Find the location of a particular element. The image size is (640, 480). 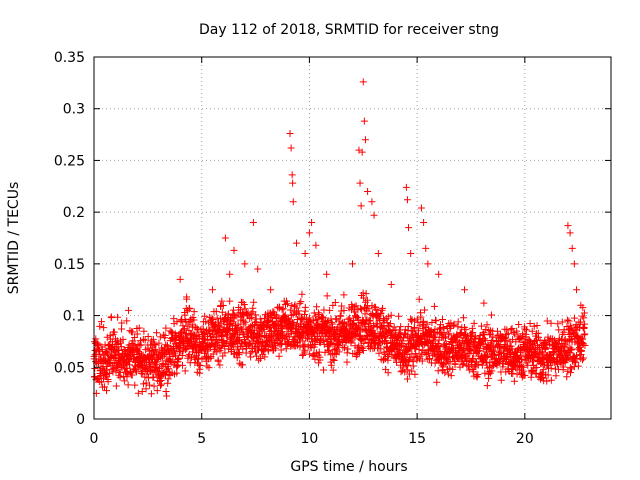

x-tick-label: 0 is located at coordinates (94, 439).